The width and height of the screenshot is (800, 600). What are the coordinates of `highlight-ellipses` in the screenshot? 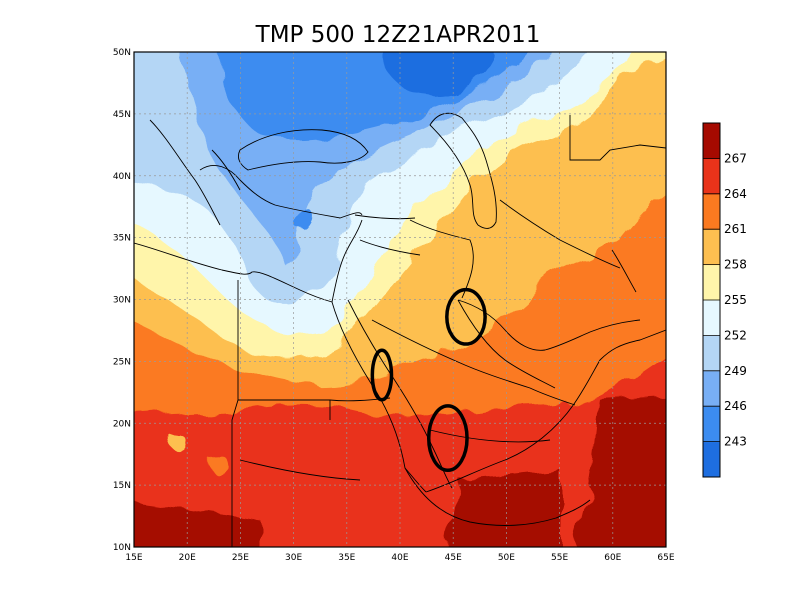 It's located at (428, 380).